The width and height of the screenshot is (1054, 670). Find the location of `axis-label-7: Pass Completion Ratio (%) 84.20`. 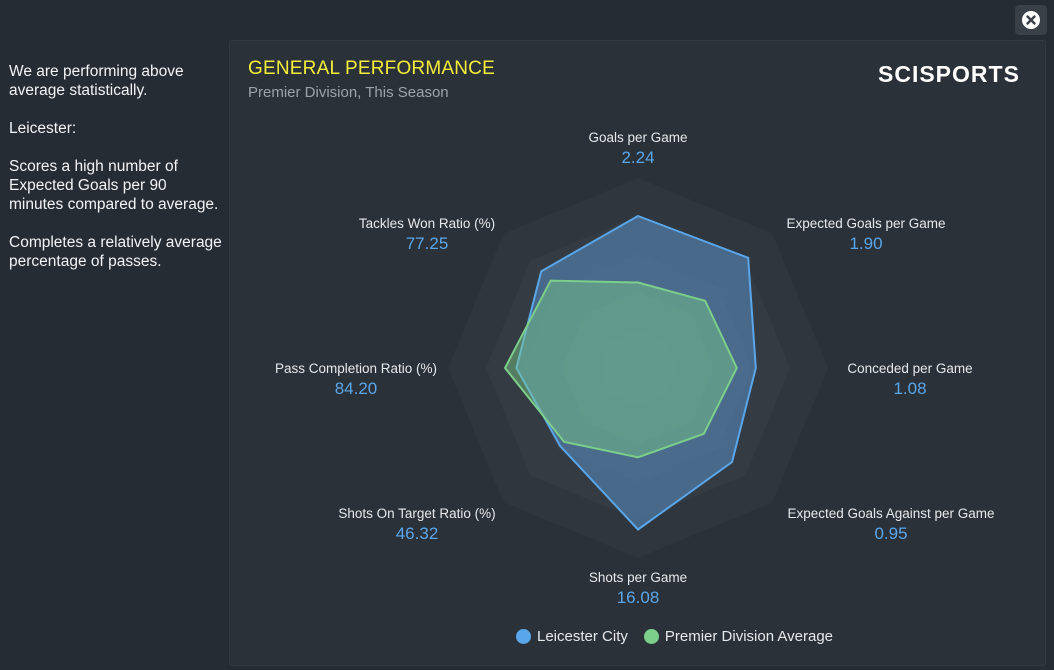

axis-label-7: Pass Completion Ratio (%) 84.20 is located at coordinates (356, 380).